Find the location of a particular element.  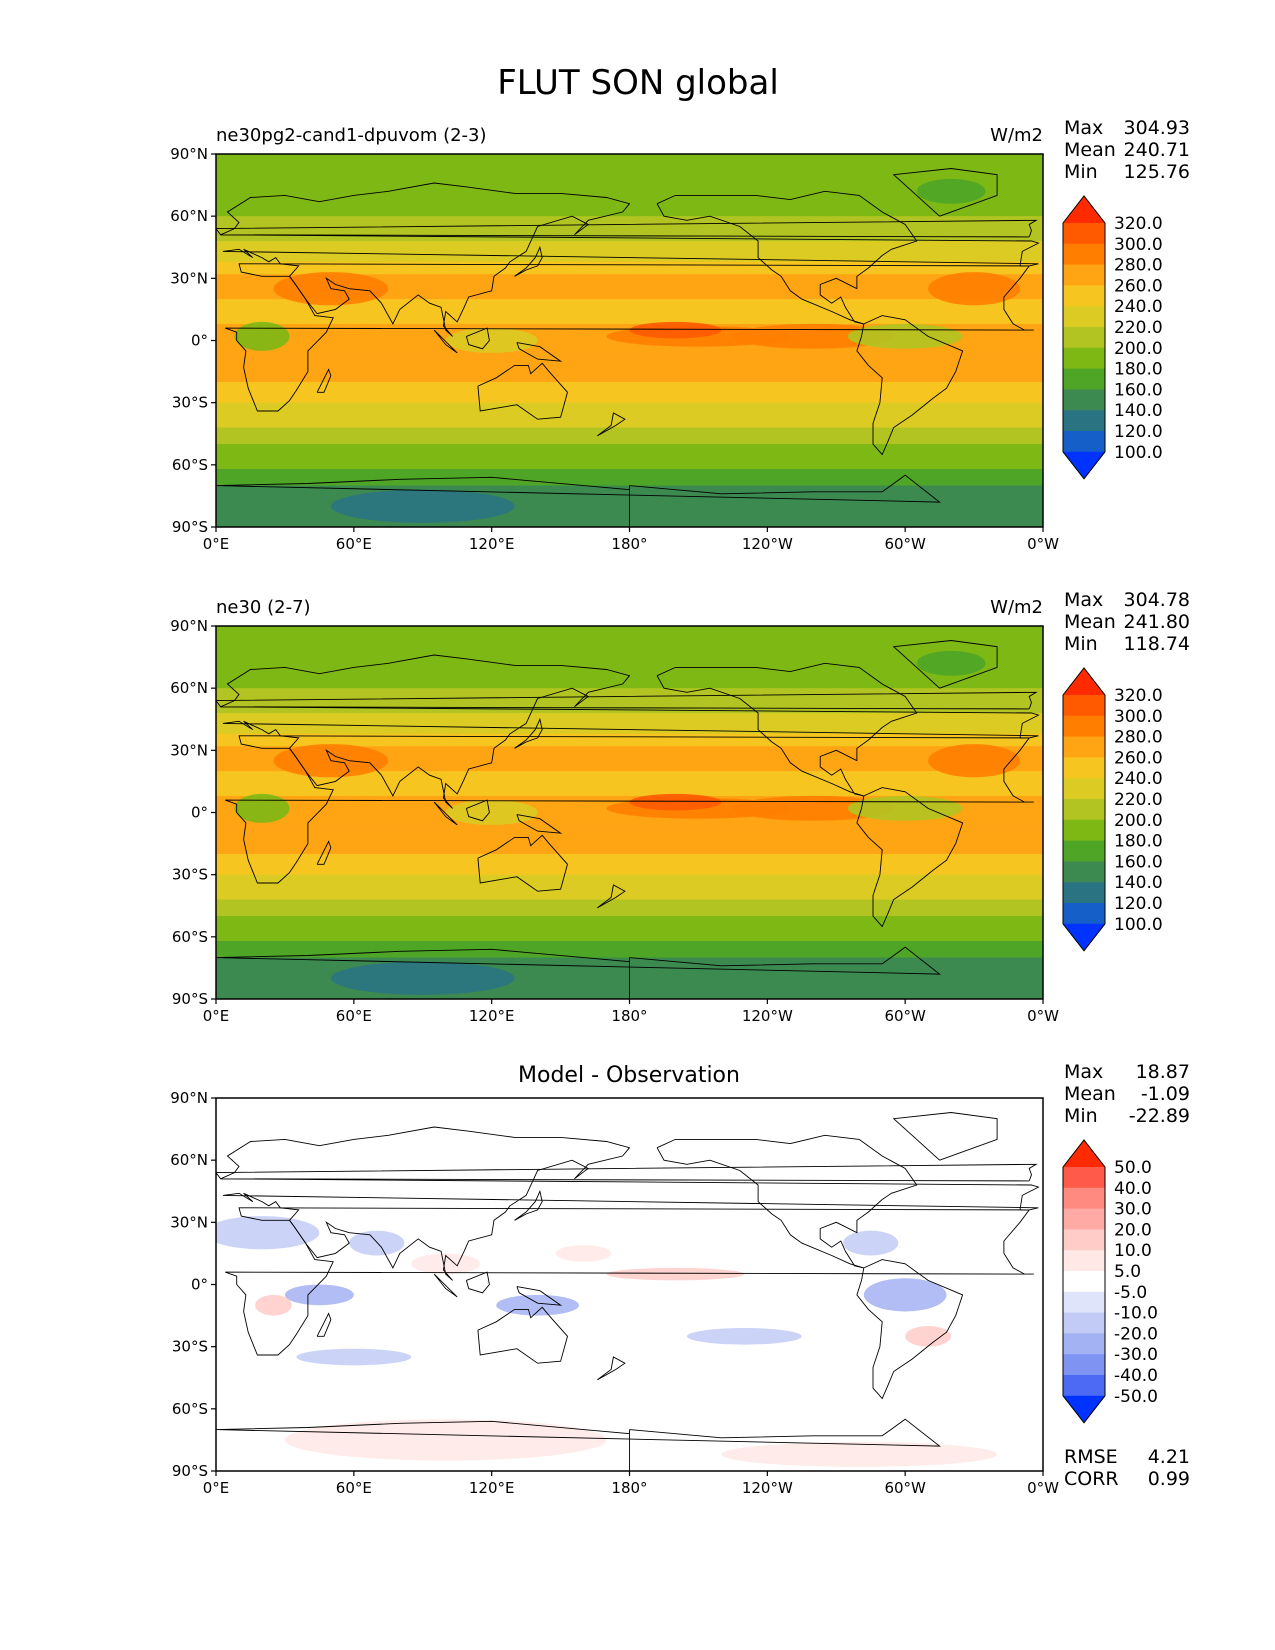

lon-tick-label: 60°W is located at coordinates (905, 1016).